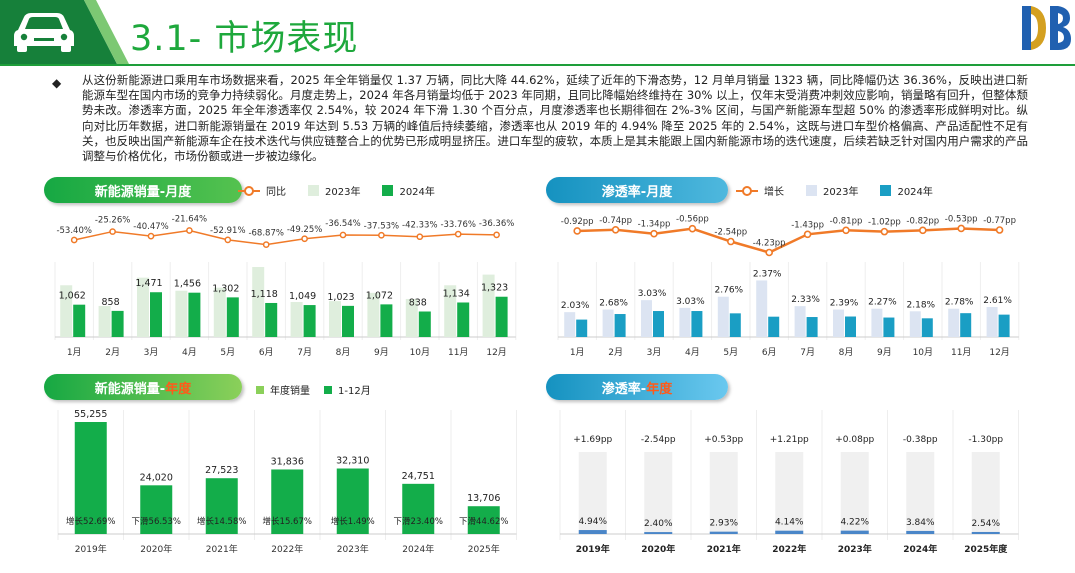 The image size is (1075, 573). What do you see at coordinates (811, 190) in the screenshot?
I see `swatch-pen-2023` at bounding box center [811, 190].